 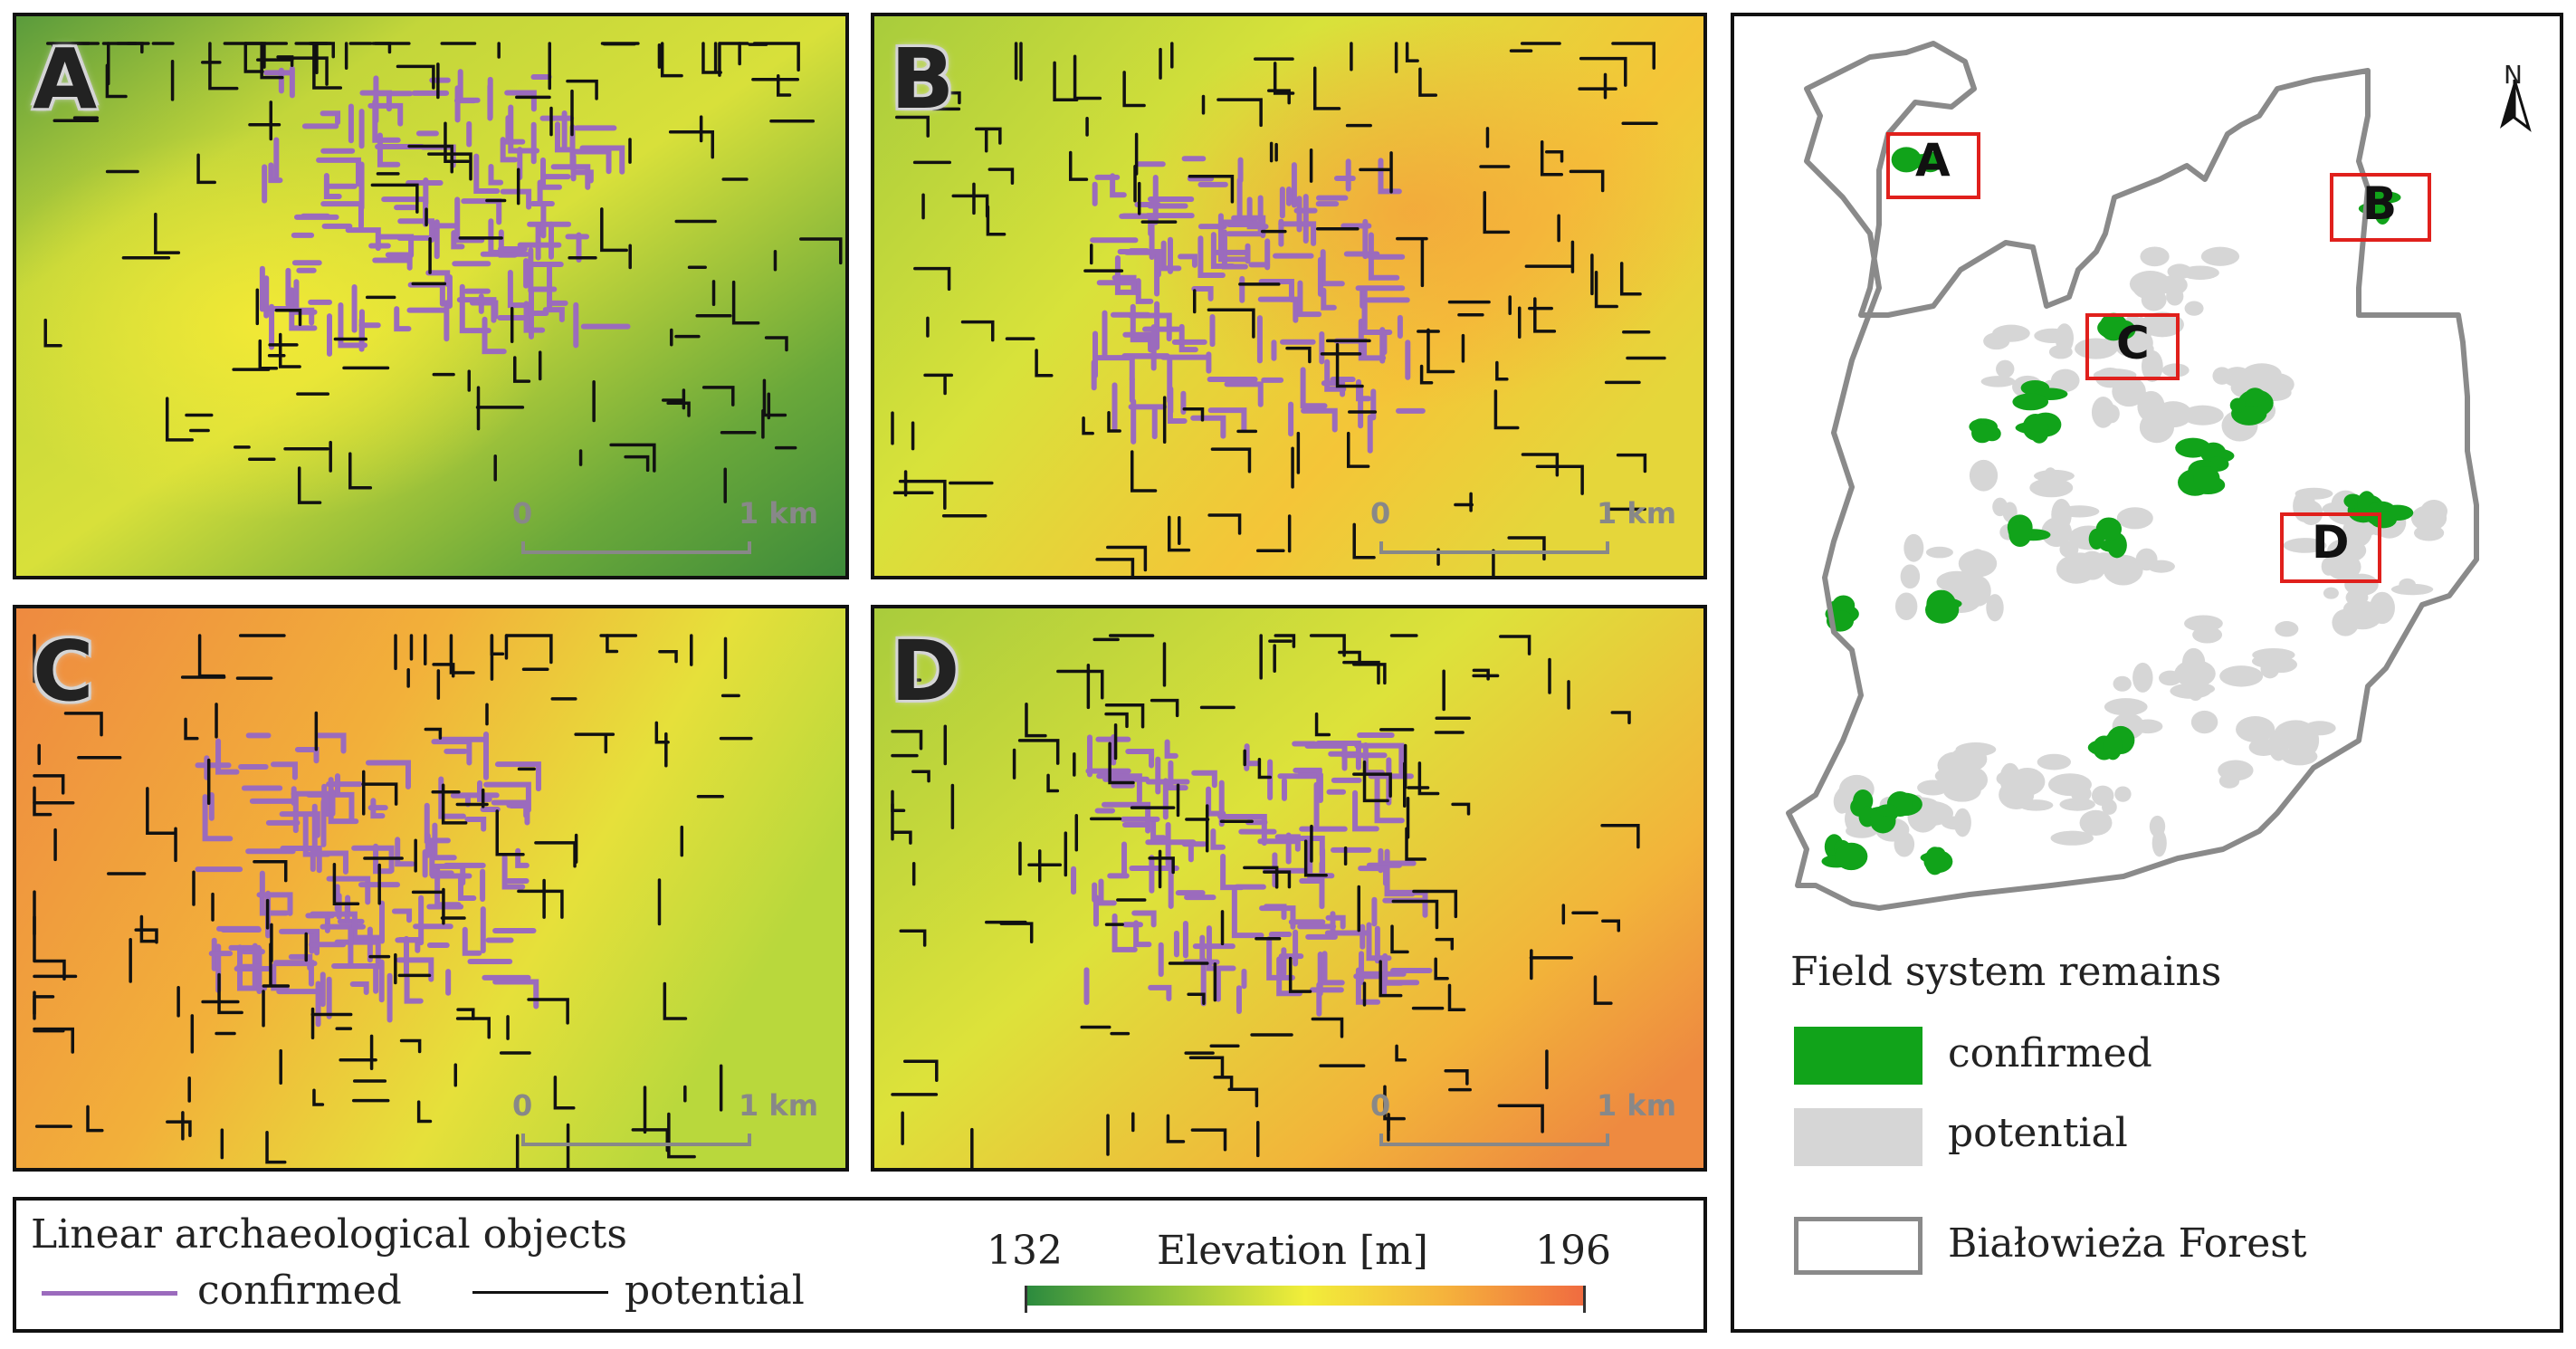 What do you see at coordinates (2133, 343) in the screenshot?
I see `inset-label-c: C` at bounding box center [2133, 343].